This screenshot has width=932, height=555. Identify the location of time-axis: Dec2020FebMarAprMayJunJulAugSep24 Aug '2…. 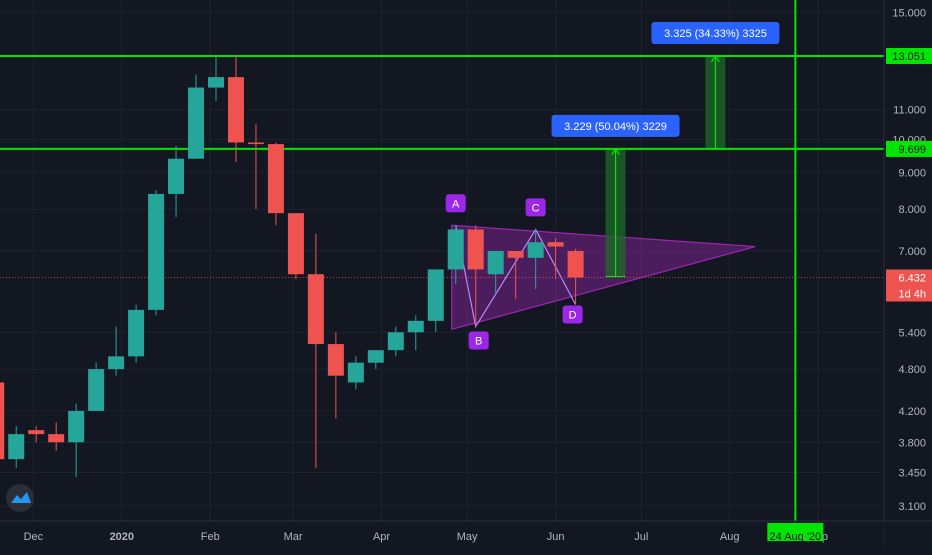
(466, 535).